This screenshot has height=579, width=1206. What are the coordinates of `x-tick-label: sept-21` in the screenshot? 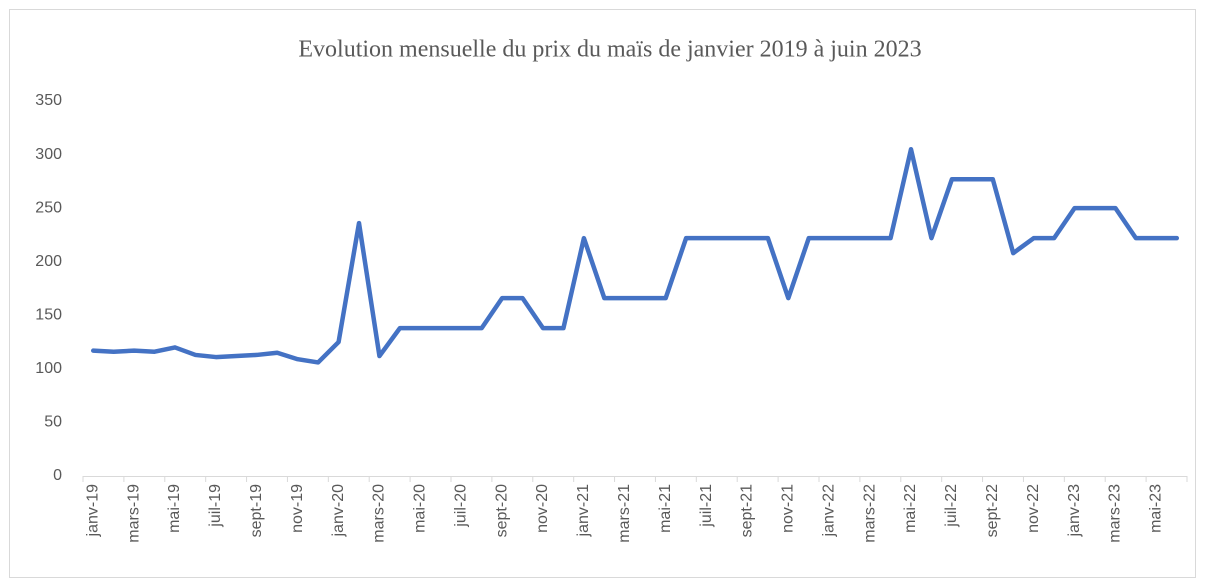 It's located at (747, 510).